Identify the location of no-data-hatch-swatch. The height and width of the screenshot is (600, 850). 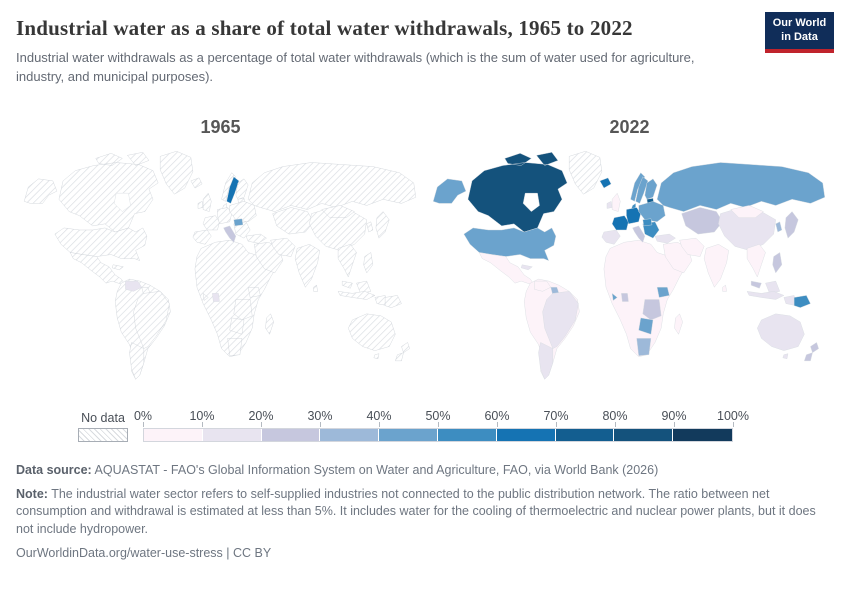
(103, 435).